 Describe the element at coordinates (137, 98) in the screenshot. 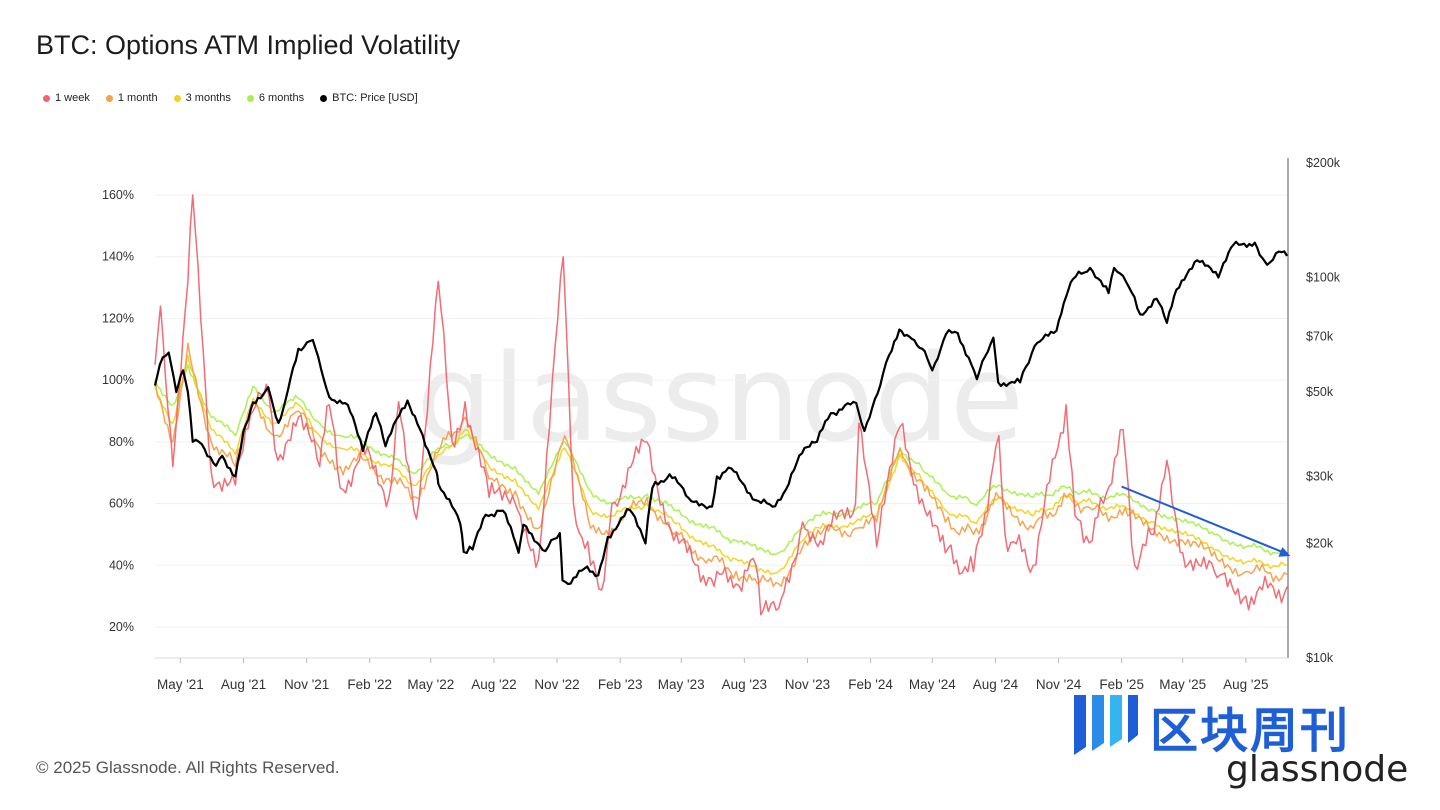

I see `legend-label: 1 month` at that location.